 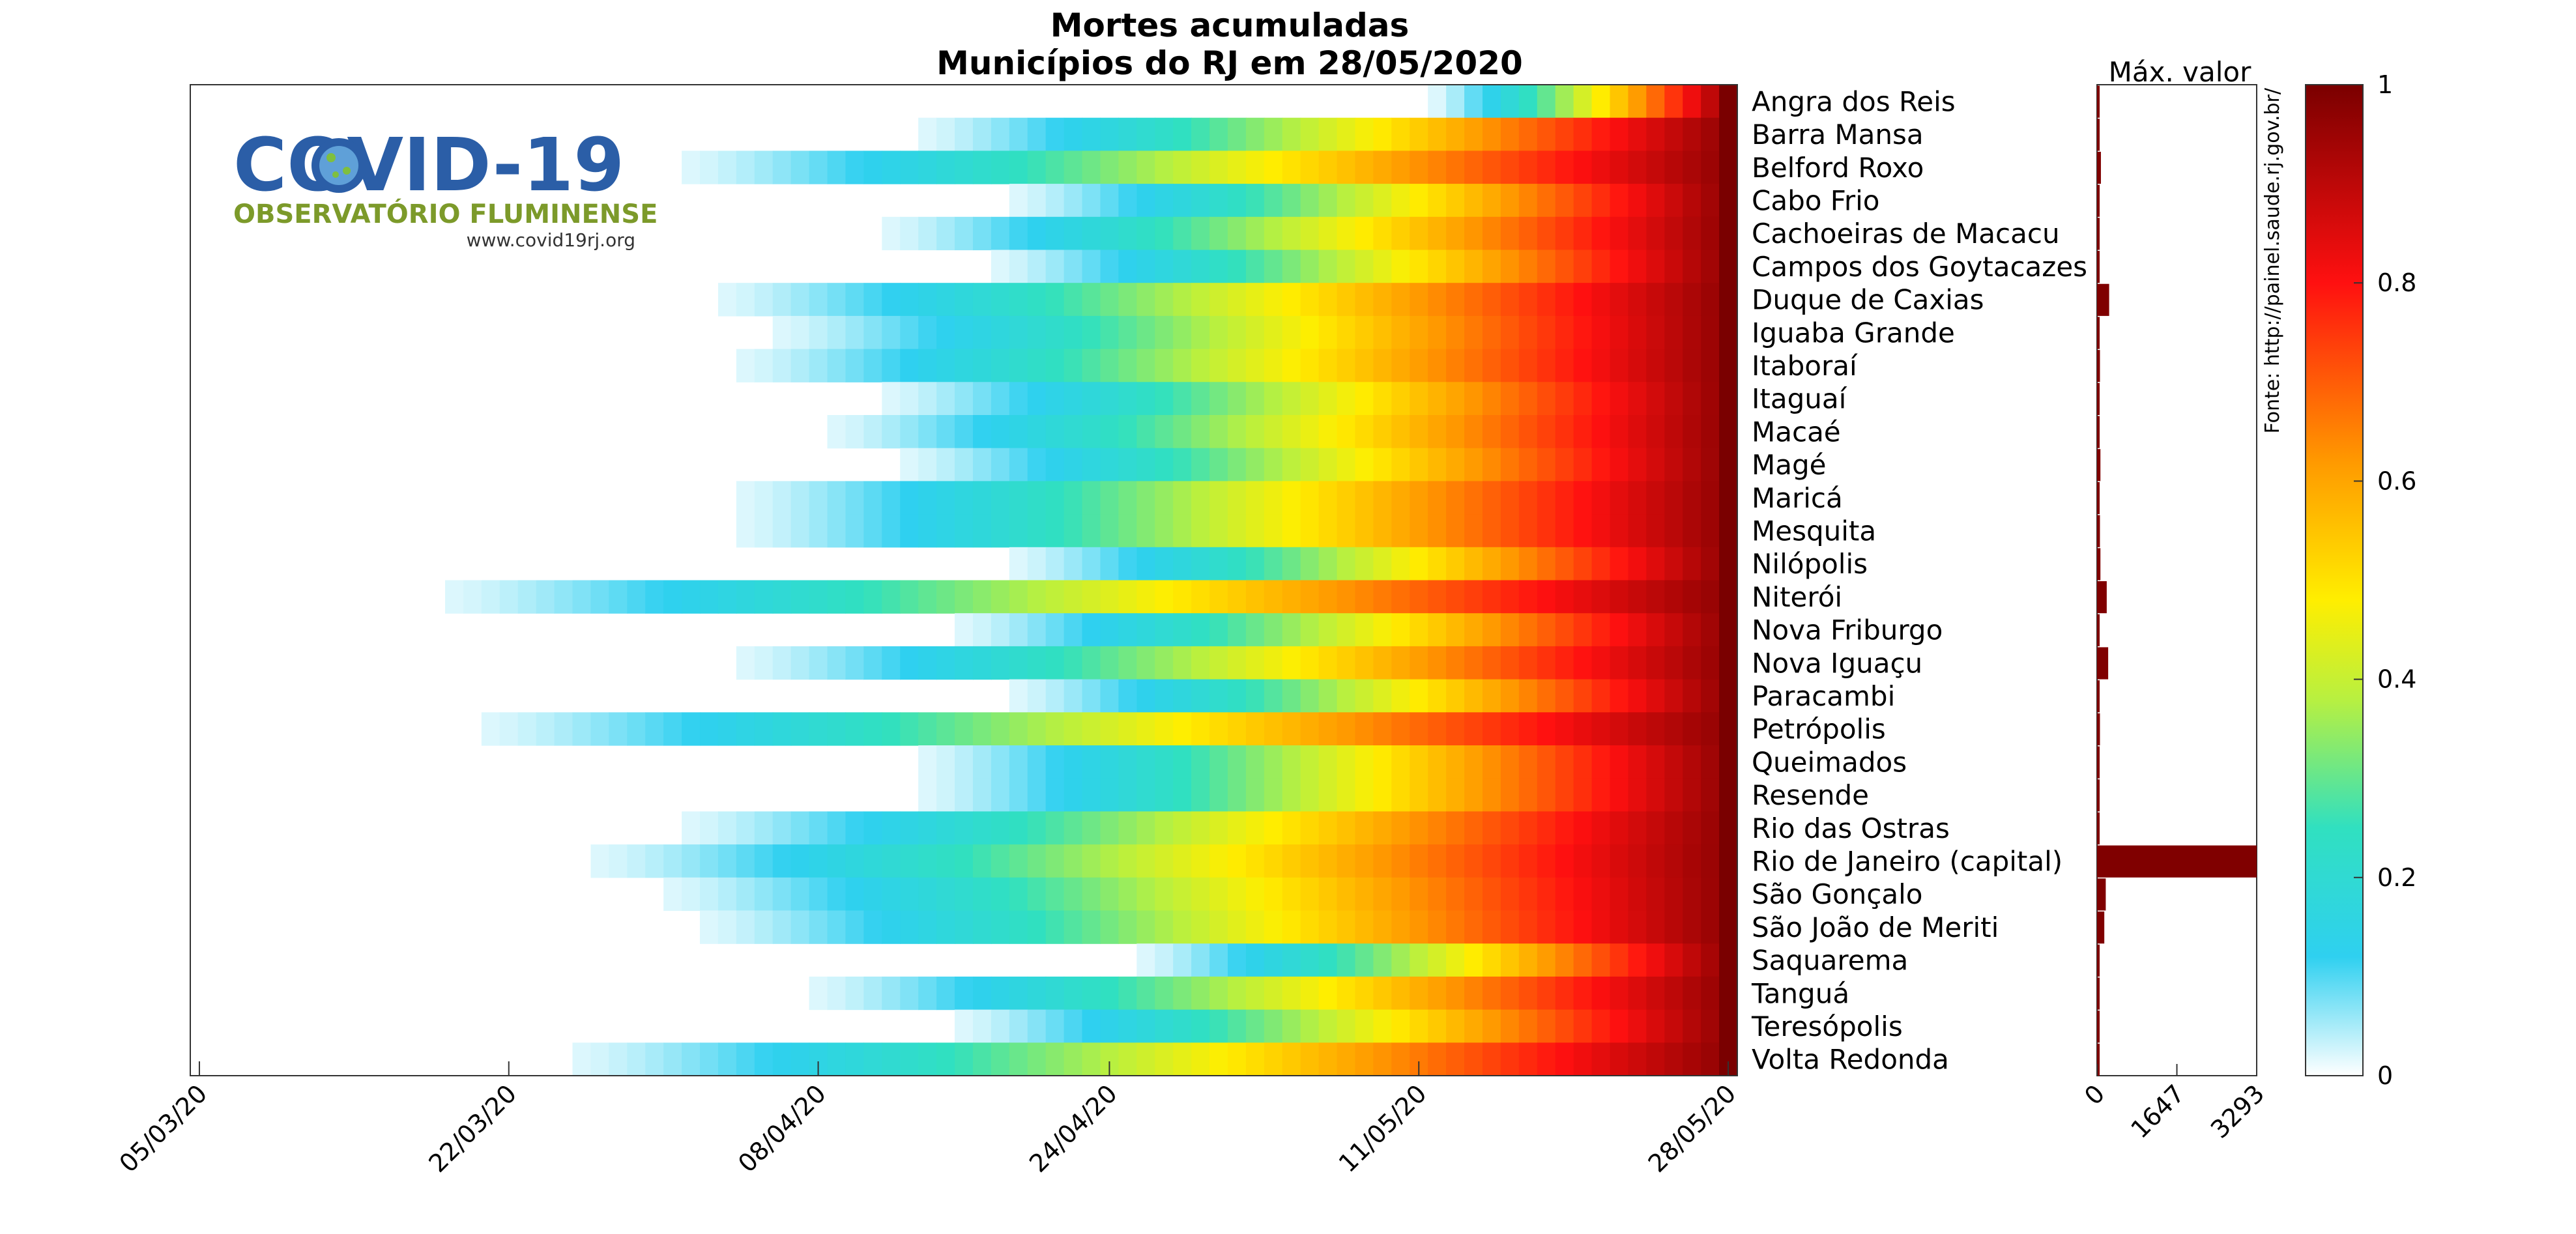 I want to click on row-label: Rio das Ostras, so click(x=1851, y=828).